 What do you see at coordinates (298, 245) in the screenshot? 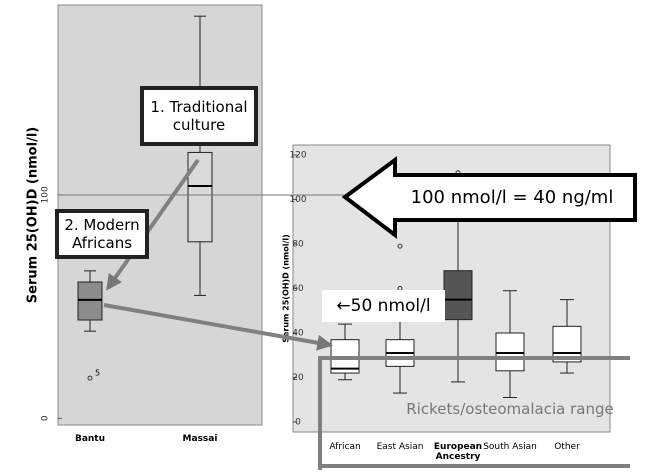
I see `y-tick-label: 80` at bounding box center [298, 245].